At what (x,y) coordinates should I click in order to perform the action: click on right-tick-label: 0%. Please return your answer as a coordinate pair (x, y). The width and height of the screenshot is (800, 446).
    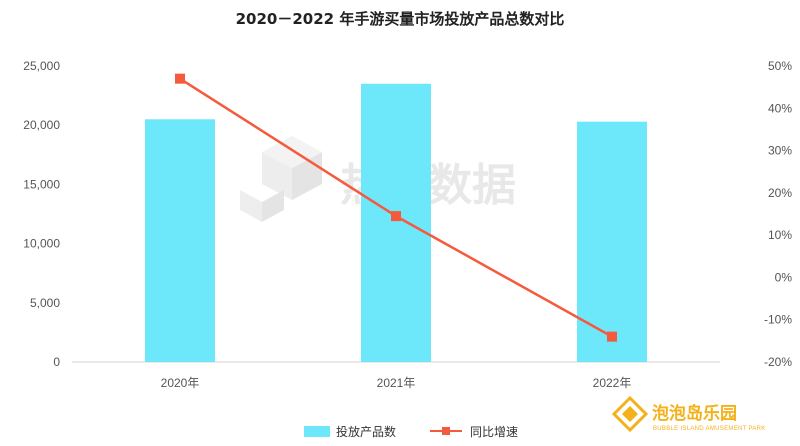
    Looking at the image, I should click on (784, 277).